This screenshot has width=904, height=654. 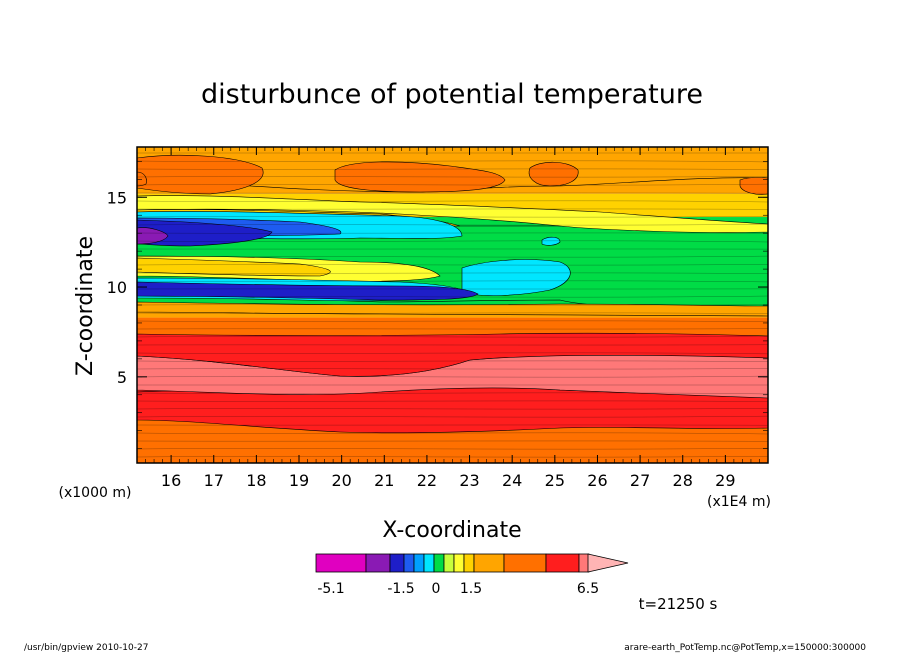 I want to click on purple-core, so click(x=153, y=236).